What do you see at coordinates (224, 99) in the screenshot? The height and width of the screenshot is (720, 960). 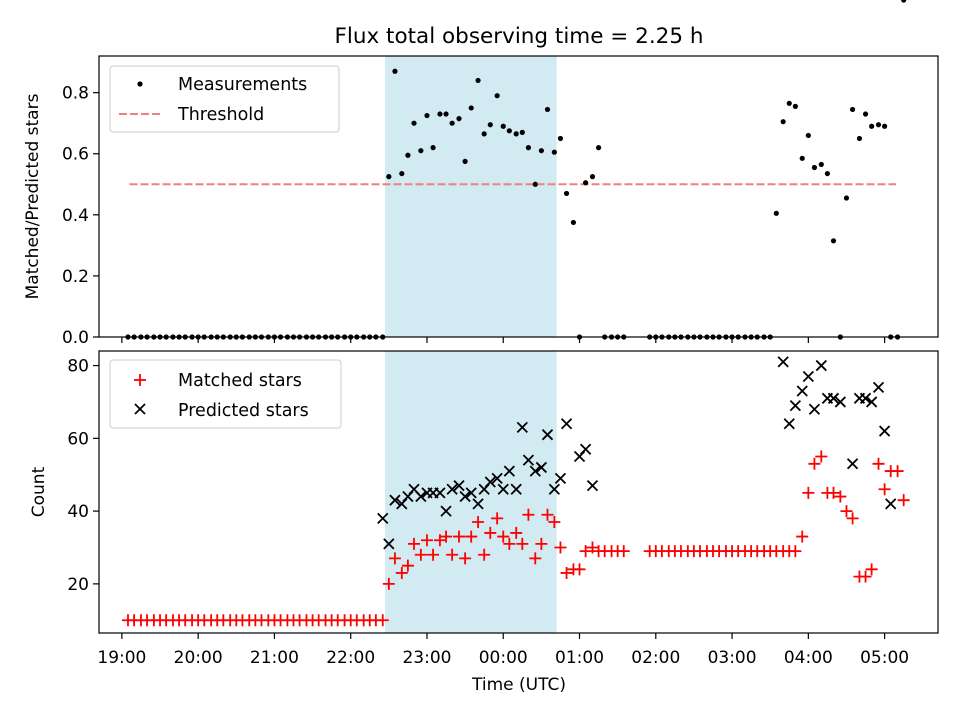 I see `top-legend: Measurements Threshold` at bounding box center [224, 99].